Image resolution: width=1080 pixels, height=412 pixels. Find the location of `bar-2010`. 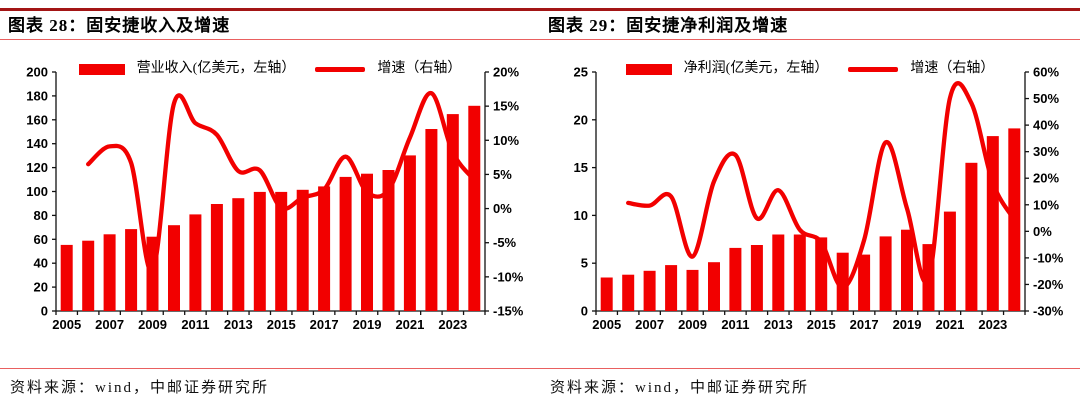

bar-2010 is located at coordinates (714, 286).